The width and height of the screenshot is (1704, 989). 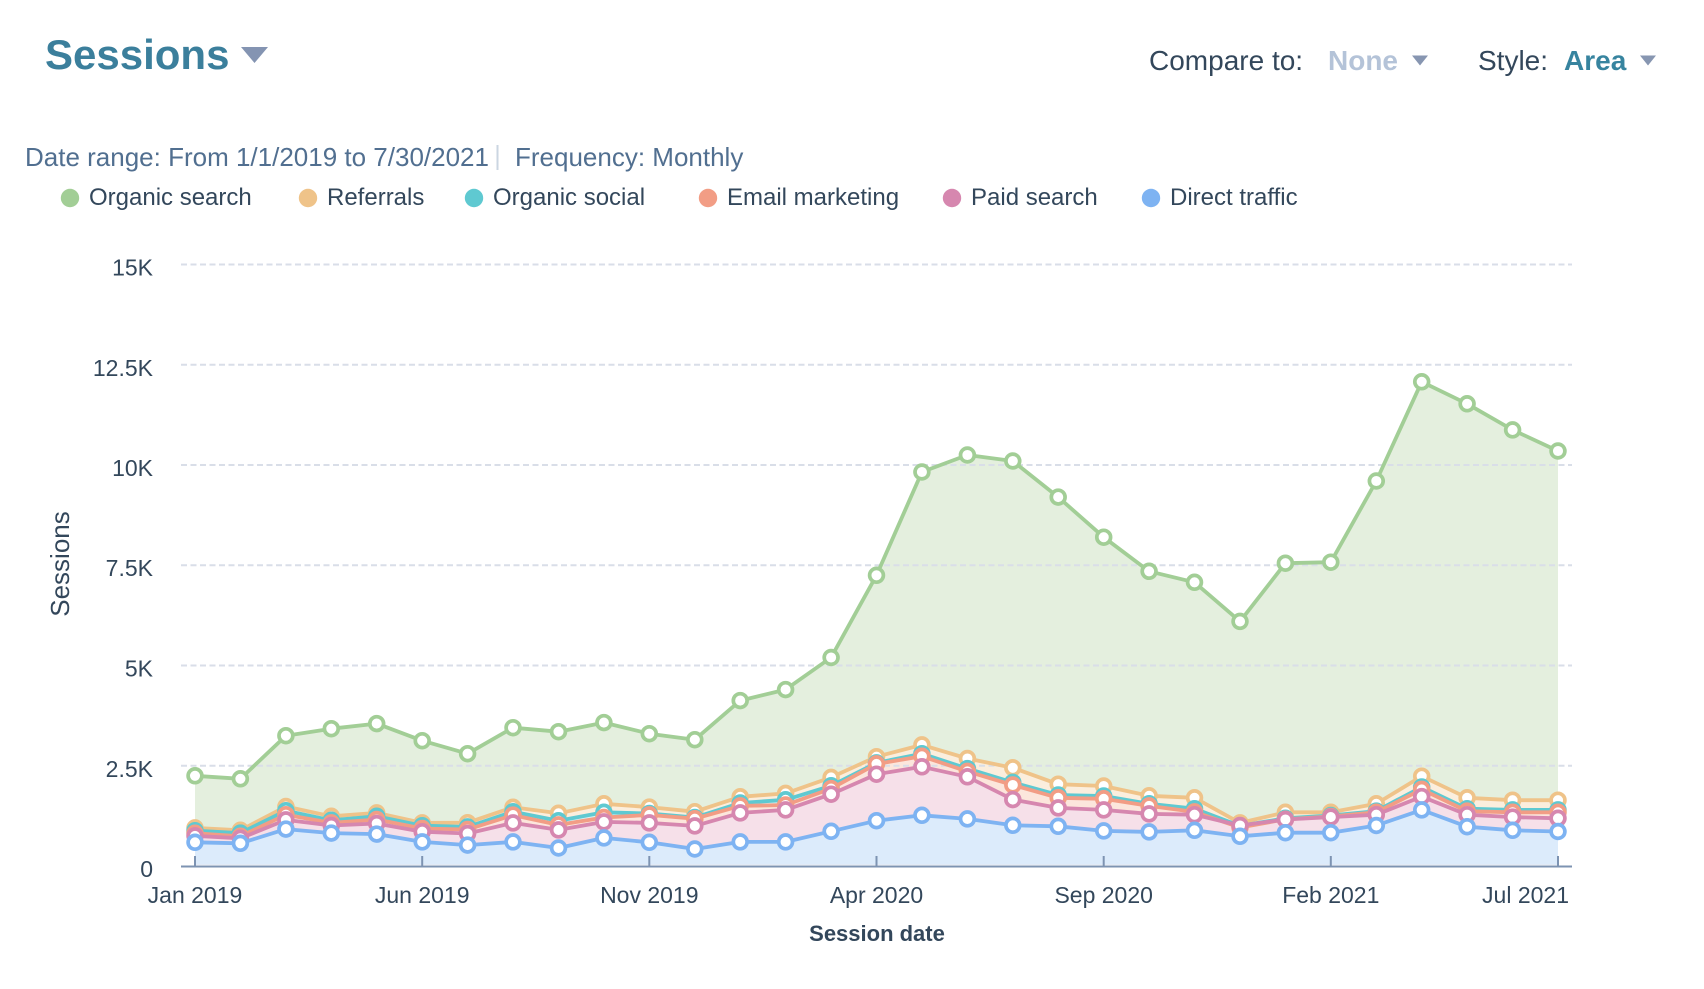 I want to click on svg-text: Area, so click(x=1595, y=60).